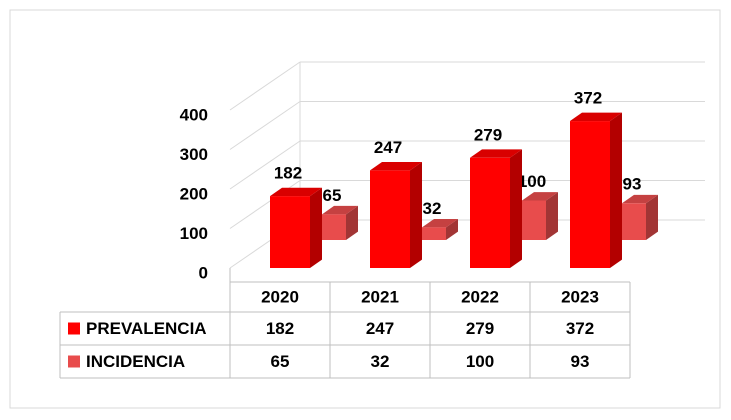 The height and width of the screenshot is (420, 731). I want to click on table-value: 279, so click(480, 328).